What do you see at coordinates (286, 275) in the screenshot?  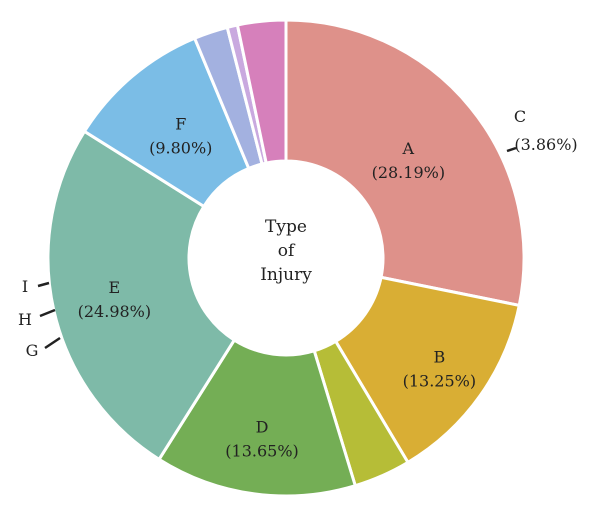 I see `center-label-line-3: Injury` at bounding box center [286, 275].